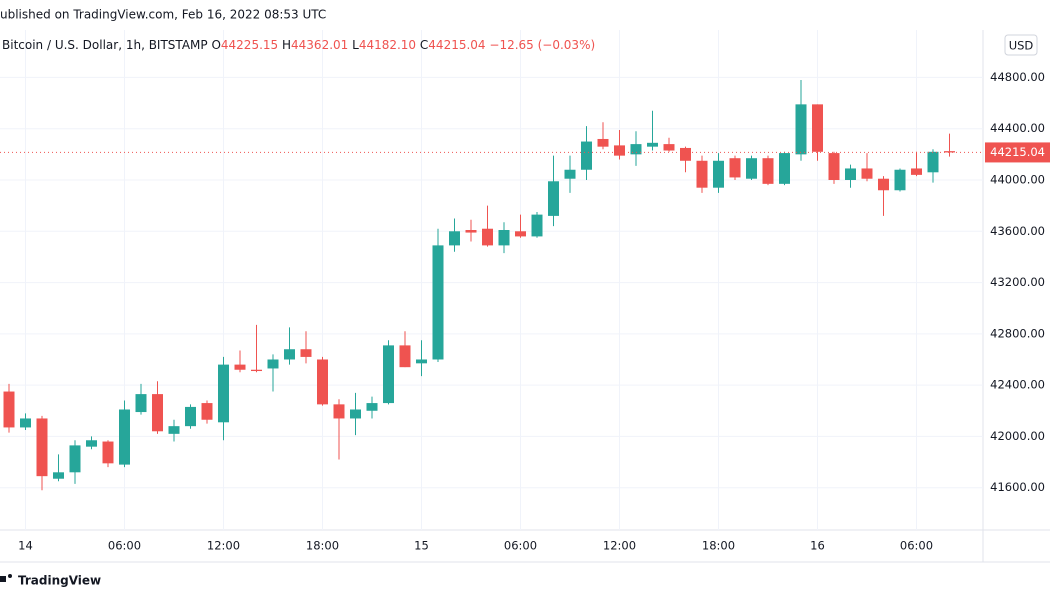 Image resolution: width=1050 pixels, height=600 pixels. Describe the element at coordinates (6, 578) in the screenshot. I see `tradingview-logo` at that location.